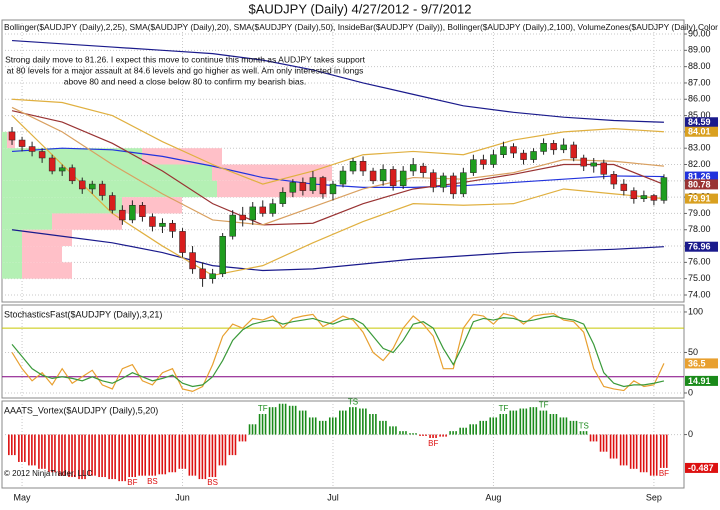 The height and width of the screenshot is (510, 720). What do you see at coordinates (701, 380) in the screenshot?
I see `value-box` at bounding box center [701, 380].